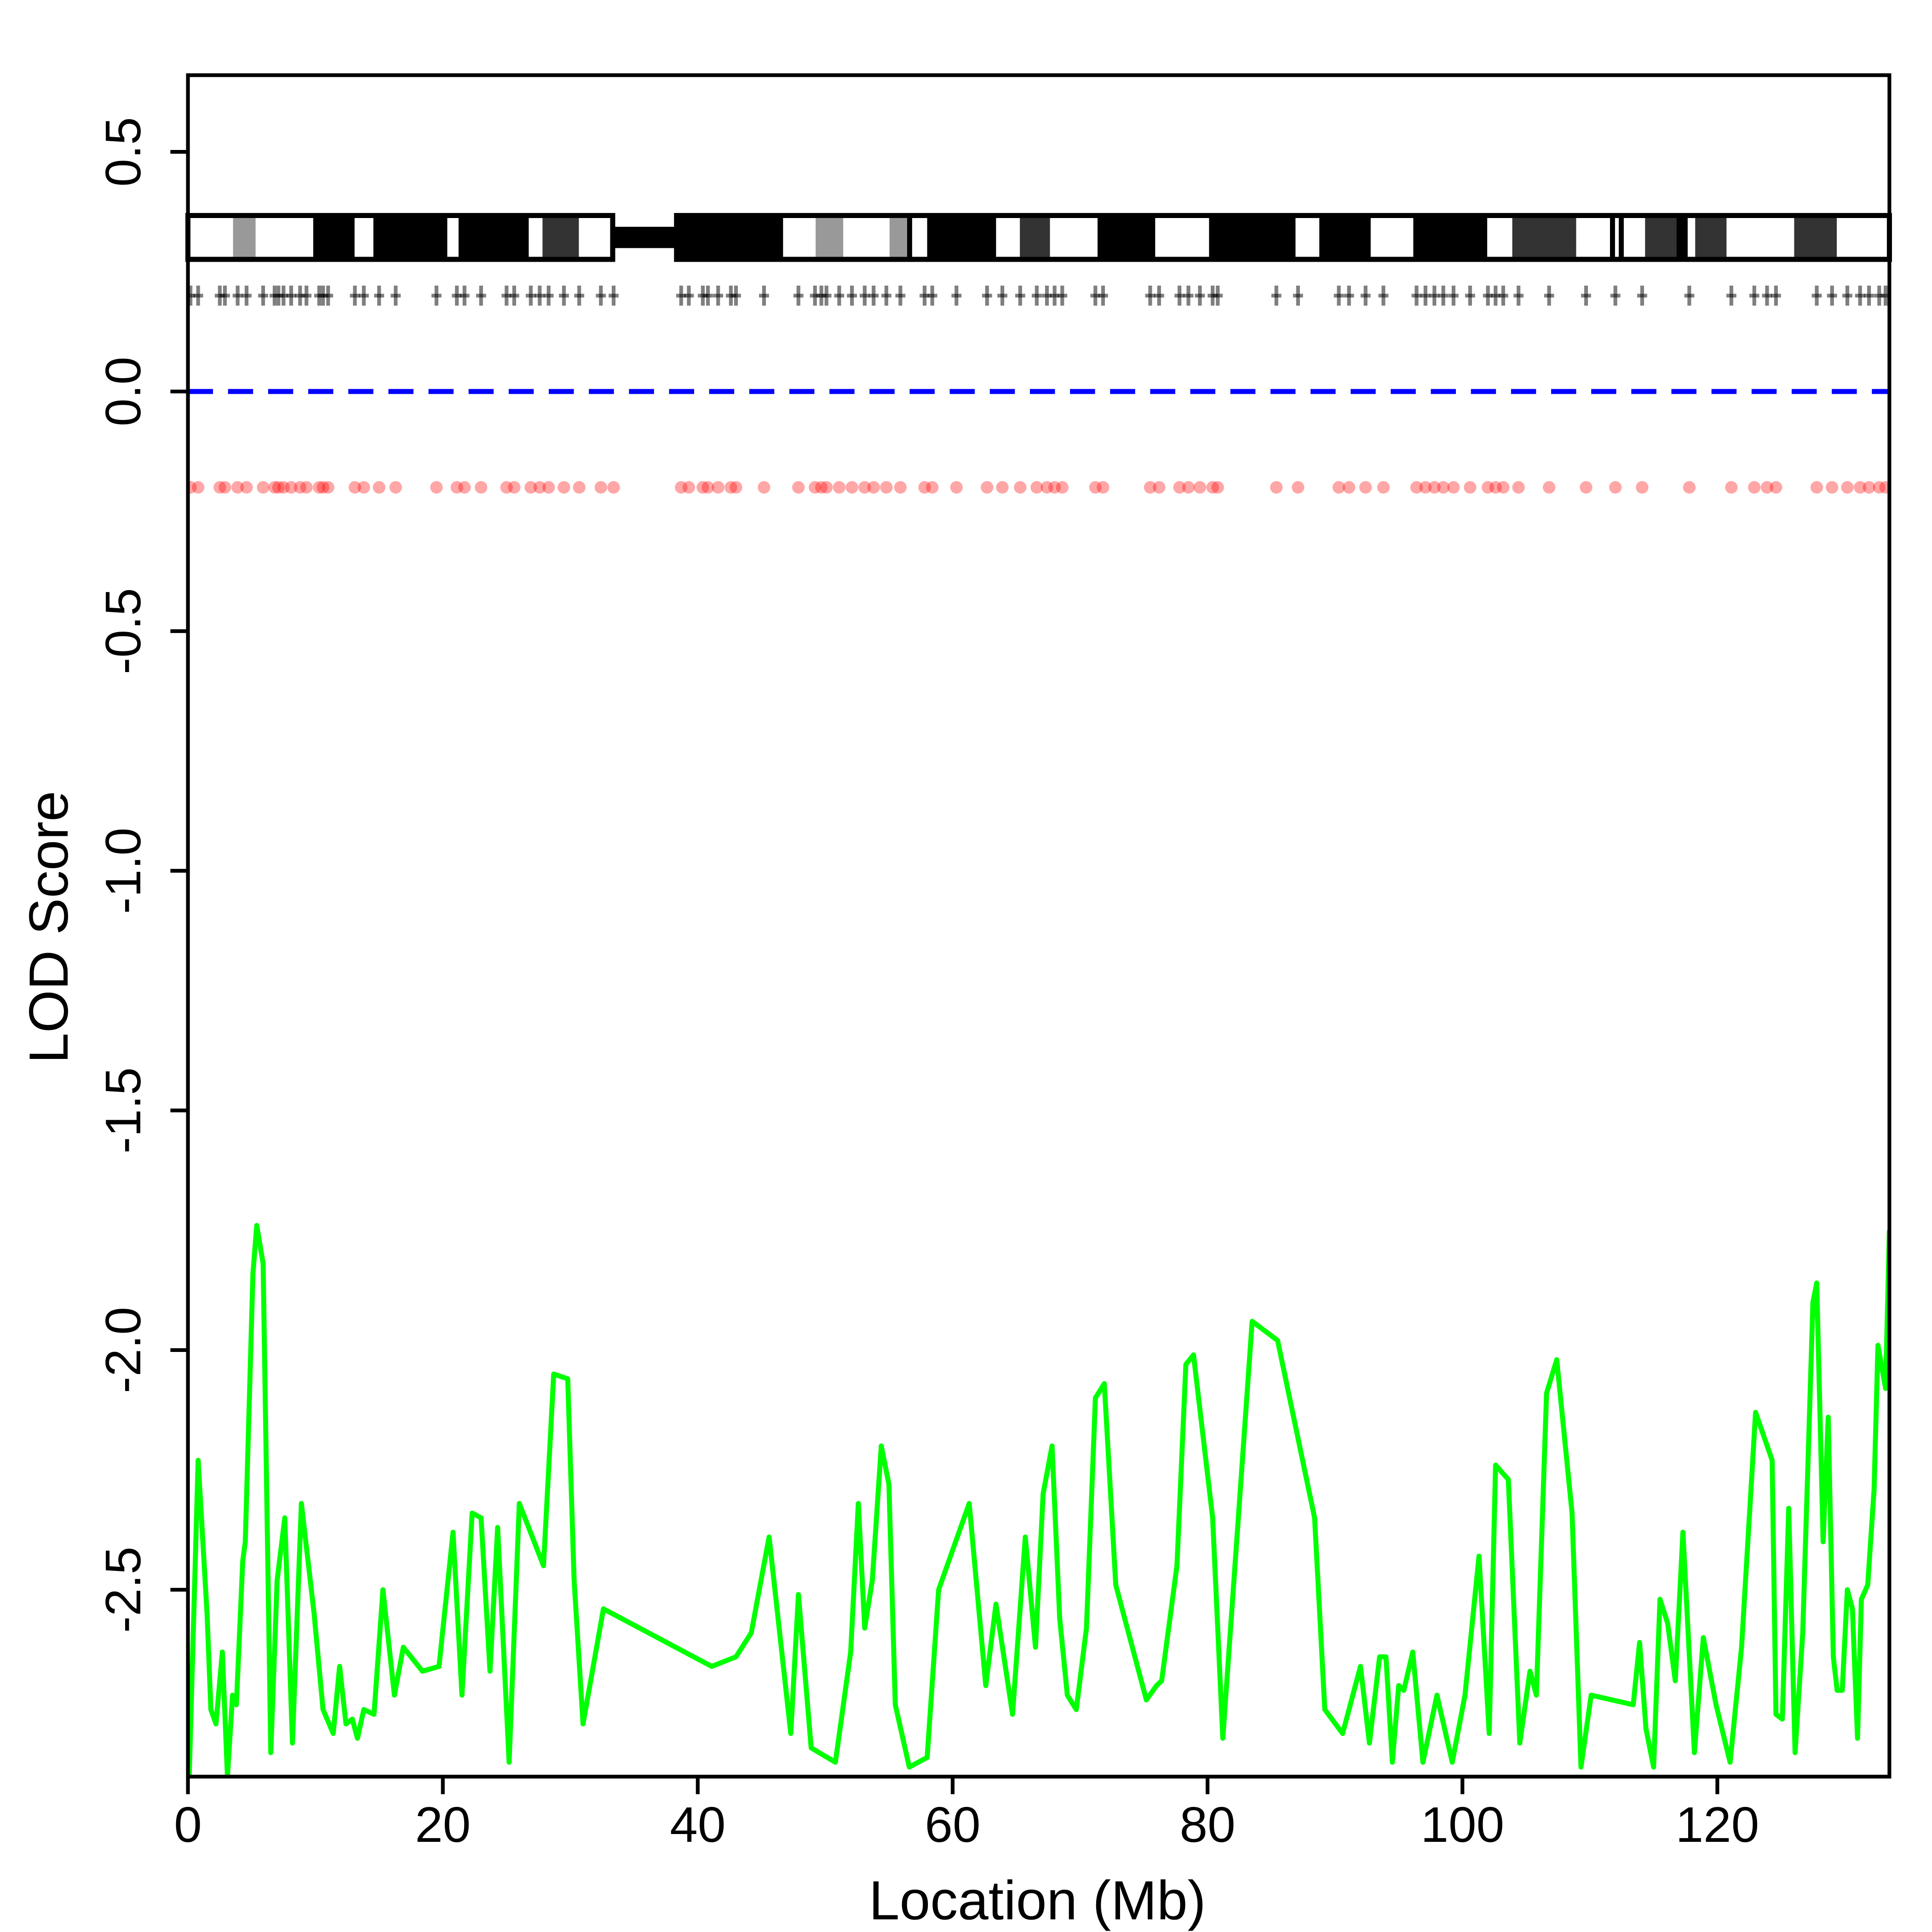  Describe the element at coordinates (952, 1825) in the screenshot. I see `x-tick-label: 60` at that location.